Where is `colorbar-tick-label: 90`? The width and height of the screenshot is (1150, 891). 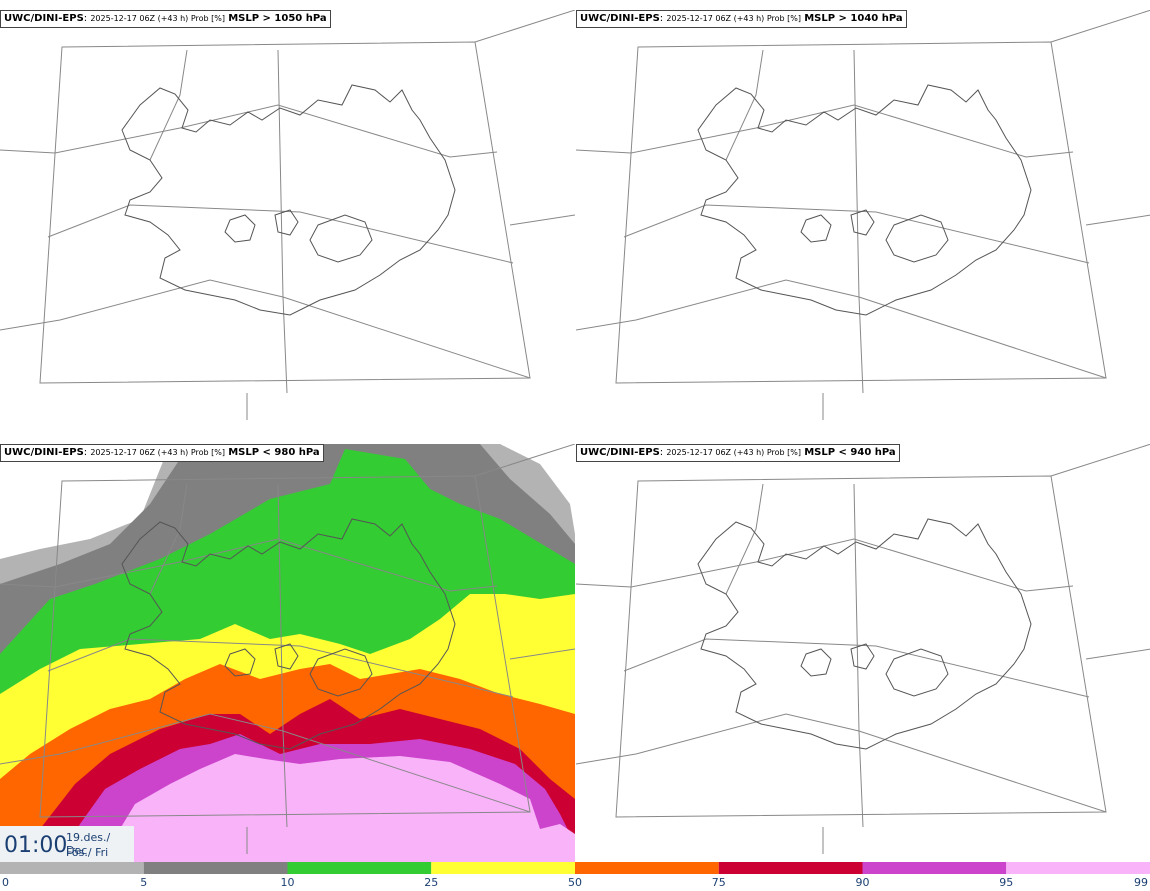 colorbar-tick-label: 90 is located at coordinates (863, 882).